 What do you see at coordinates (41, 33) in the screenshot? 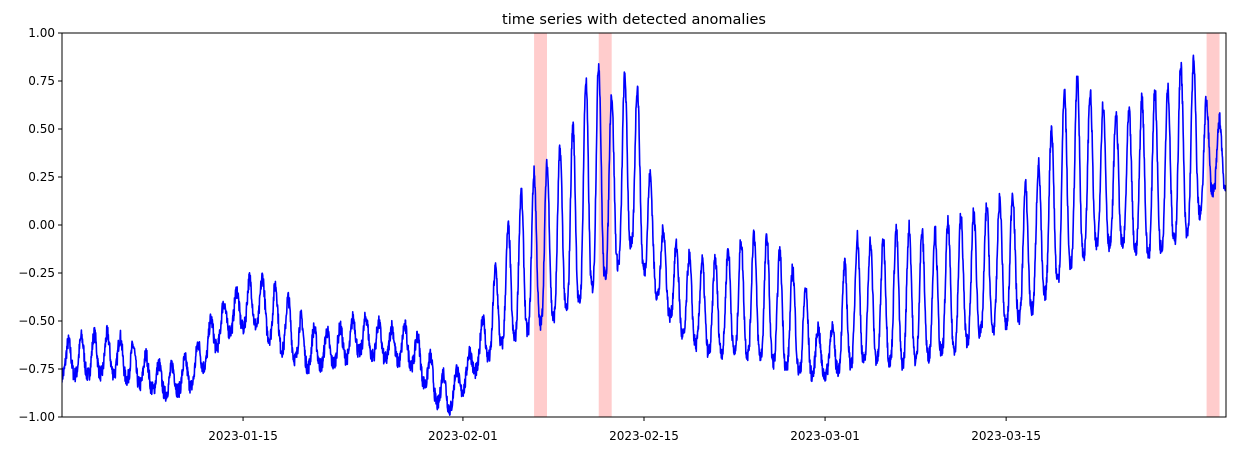
I see `y-tick-label: 1.00` at bounding box center [41, 33].